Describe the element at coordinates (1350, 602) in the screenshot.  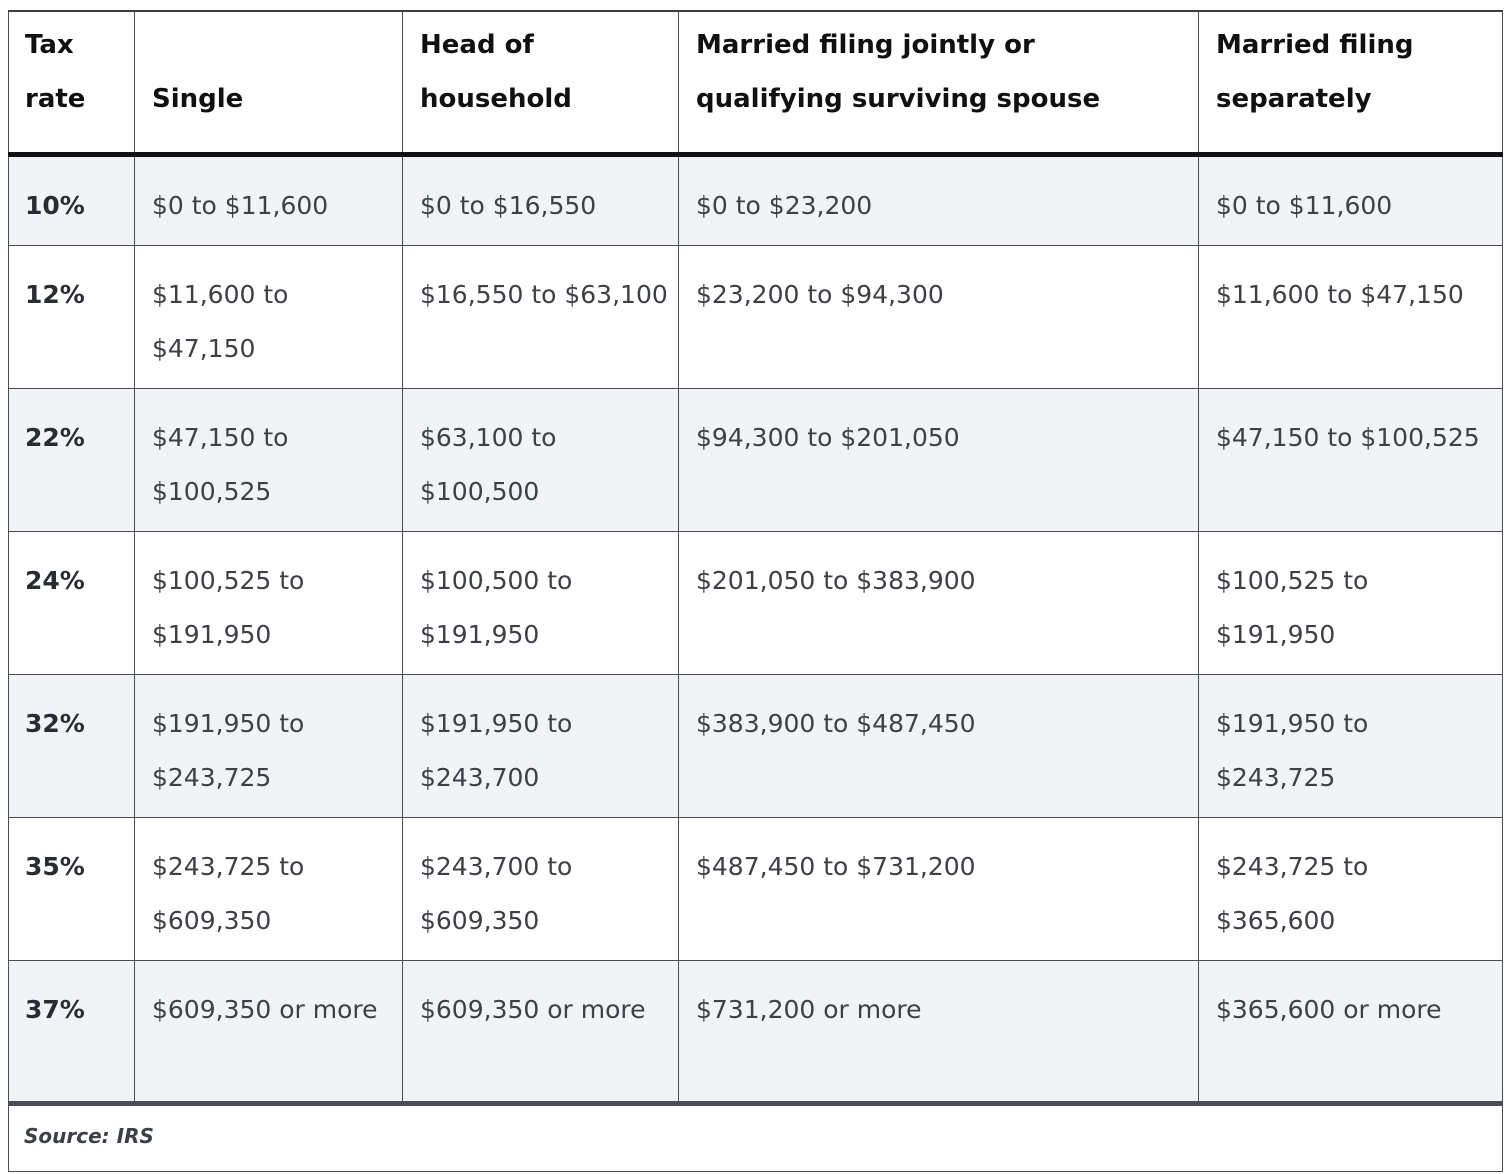
I see `married-separately-cell: $100,525 to $191,950` at that location.